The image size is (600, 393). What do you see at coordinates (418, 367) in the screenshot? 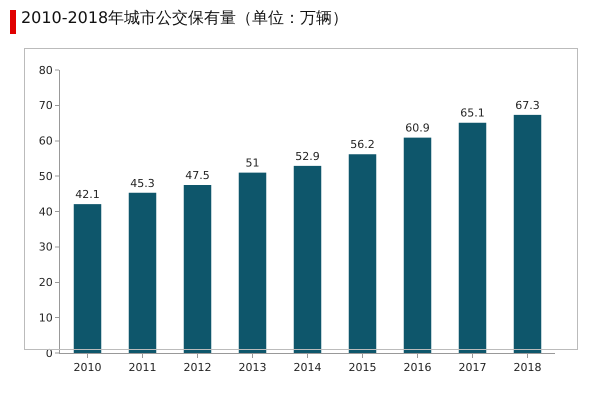
I see `x-tick-label: 2016` at bounding box center [418, 367].